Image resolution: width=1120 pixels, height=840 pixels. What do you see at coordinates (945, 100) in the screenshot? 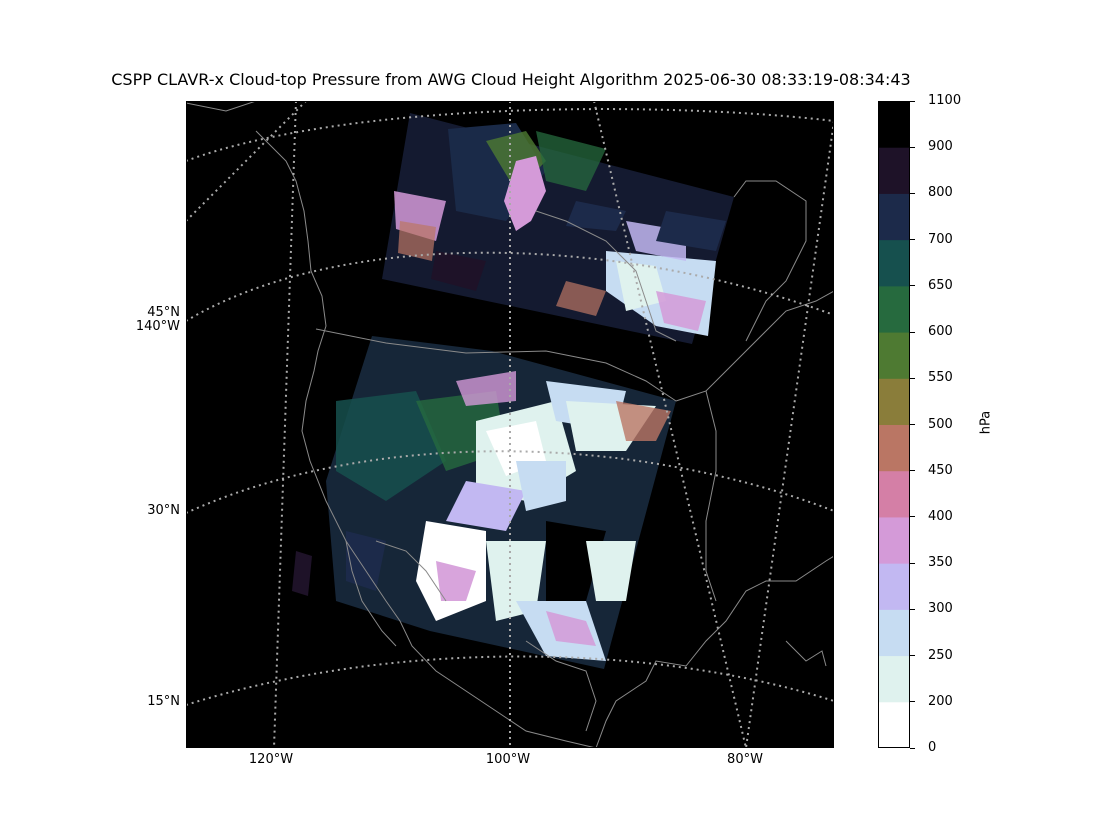
I see `colorbar-tick-label: 1100` at bounding box center [945, 100].